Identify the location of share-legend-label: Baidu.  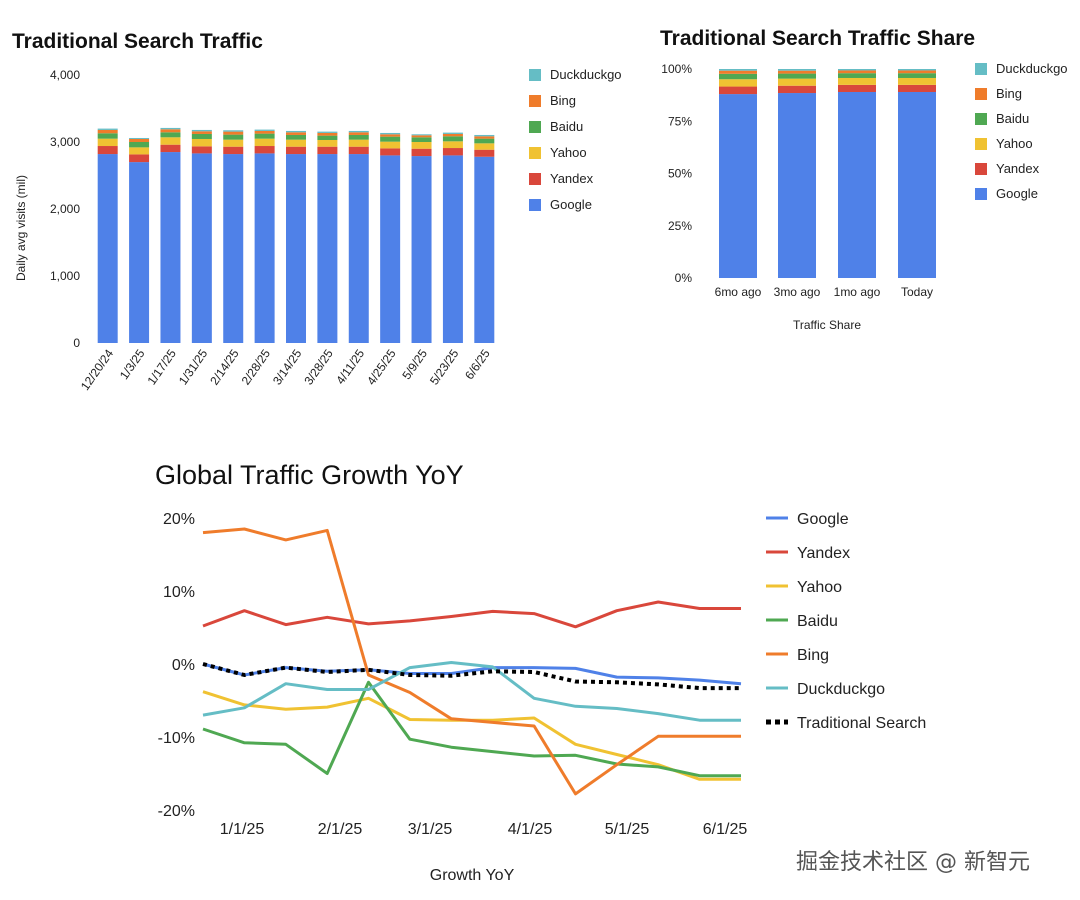
(1012, 118).